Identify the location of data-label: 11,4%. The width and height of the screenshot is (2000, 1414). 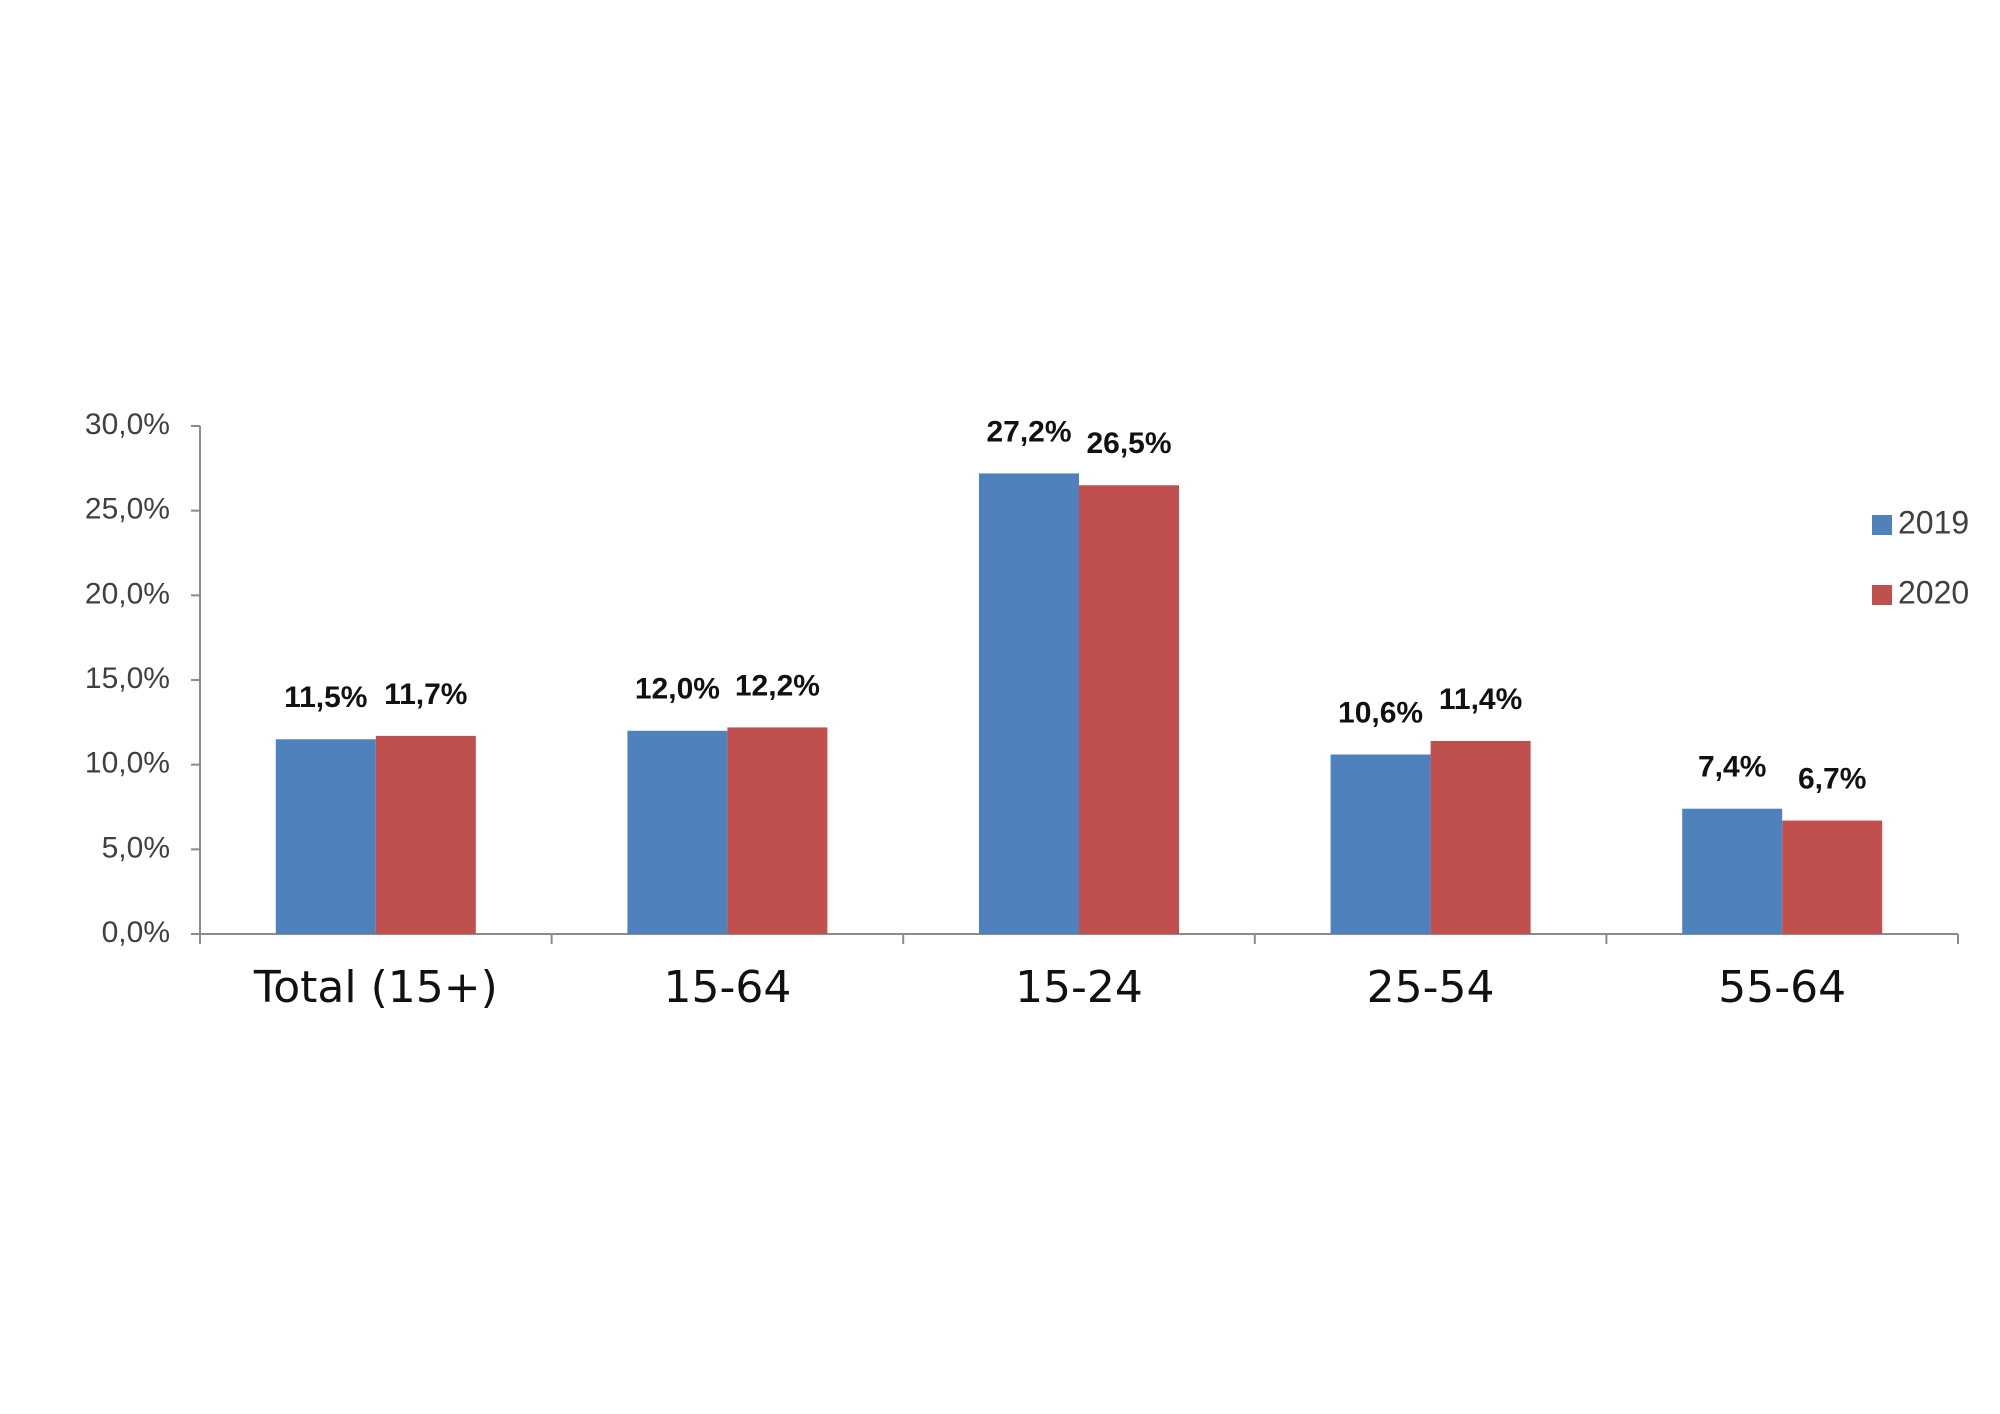
(1480, 699).